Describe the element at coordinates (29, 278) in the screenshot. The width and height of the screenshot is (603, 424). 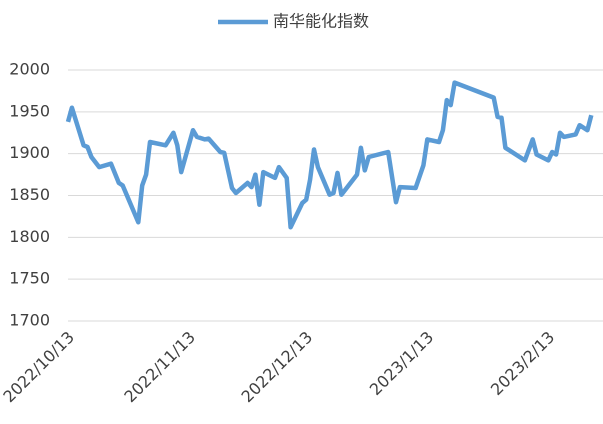
I see `y-tick-label: 1750` at that location.